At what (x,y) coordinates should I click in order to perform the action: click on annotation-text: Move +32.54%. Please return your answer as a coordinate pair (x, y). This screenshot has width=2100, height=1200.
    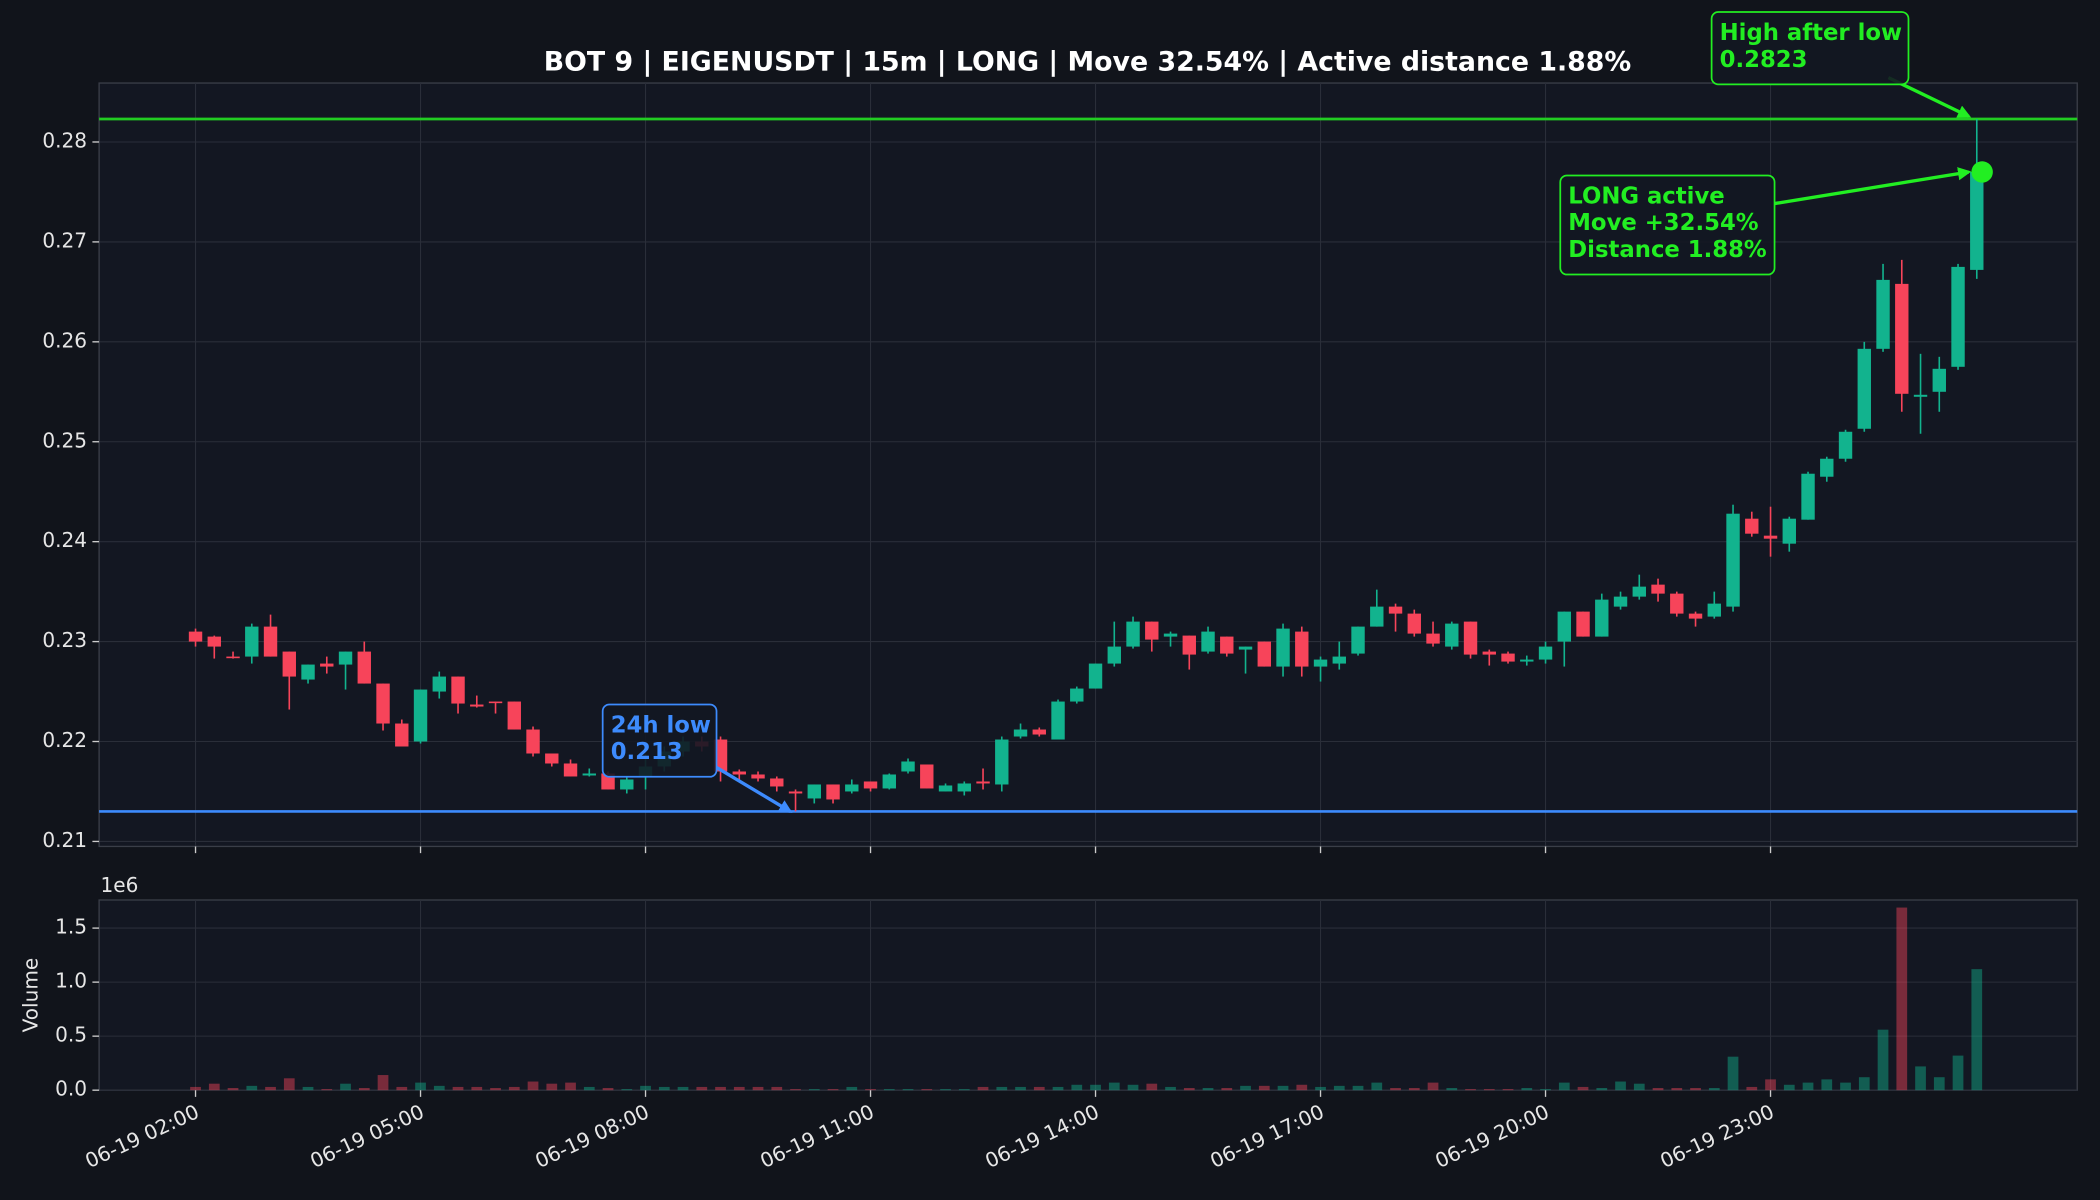
    Looking at the image, I should click on (1663, 223).